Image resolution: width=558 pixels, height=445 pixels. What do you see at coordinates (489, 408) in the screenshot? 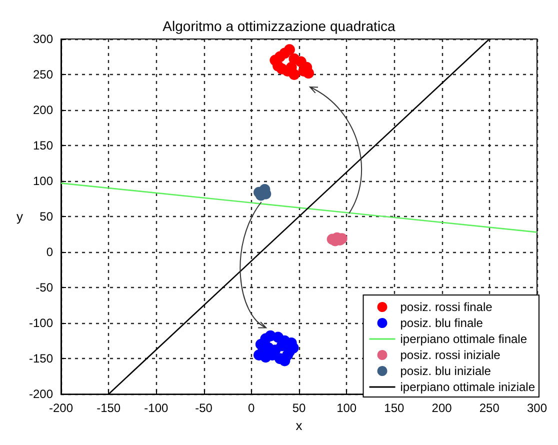
I see `x-tick-label: 250` at bounding box center [489, 408].